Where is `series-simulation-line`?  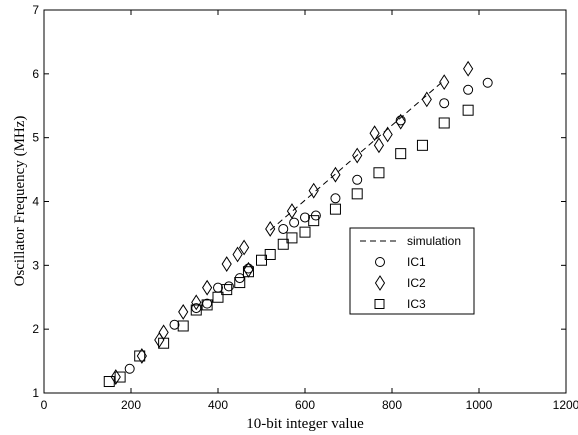 series-simulation-line is located at coordinates (357, 155).